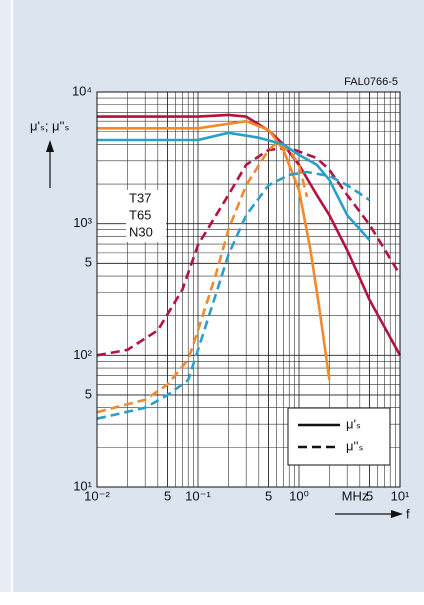  Describe the element at coordinates (140, 197) in the screenshot. I see `material-label: T37` at that location.